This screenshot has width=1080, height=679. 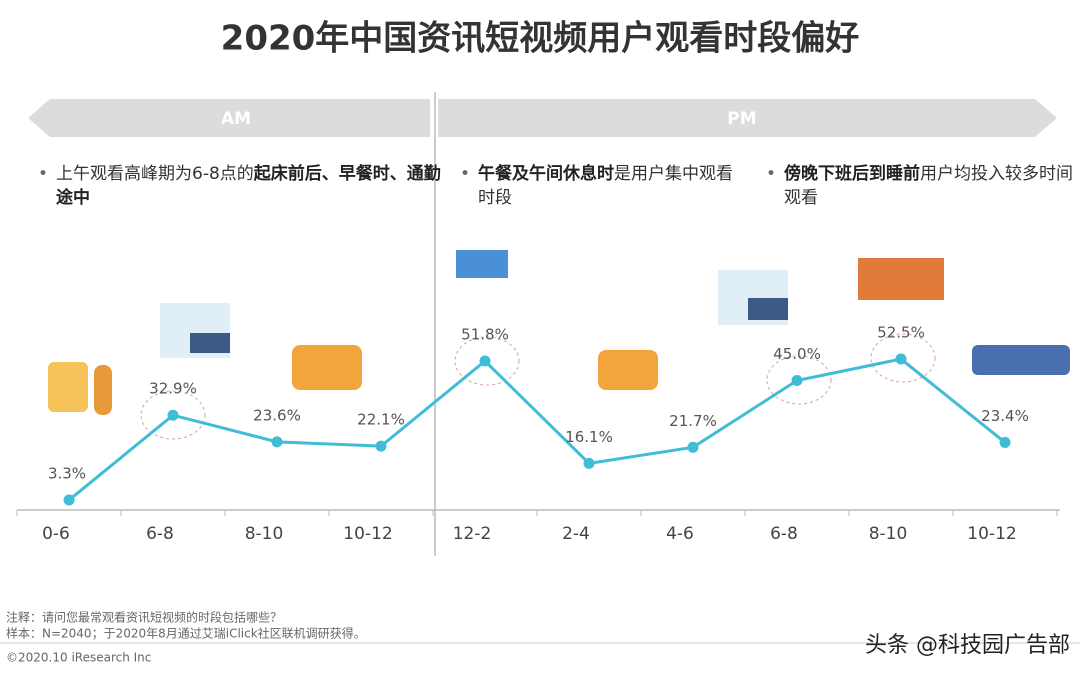 I want to click on data-label: 32.9%, so click(x=173, y=389).